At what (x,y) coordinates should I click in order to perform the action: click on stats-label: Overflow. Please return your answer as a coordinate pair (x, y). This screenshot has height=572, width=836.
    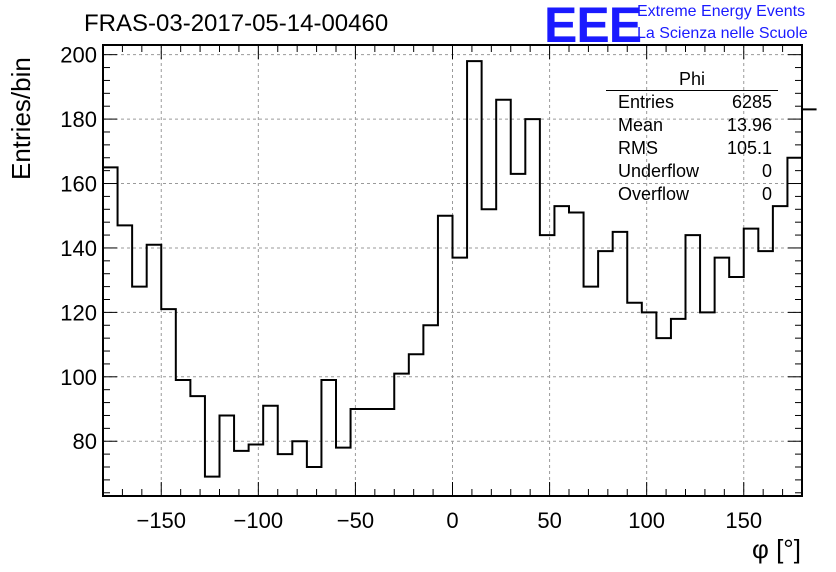
    Looking at the image, I should click on (654, 194).